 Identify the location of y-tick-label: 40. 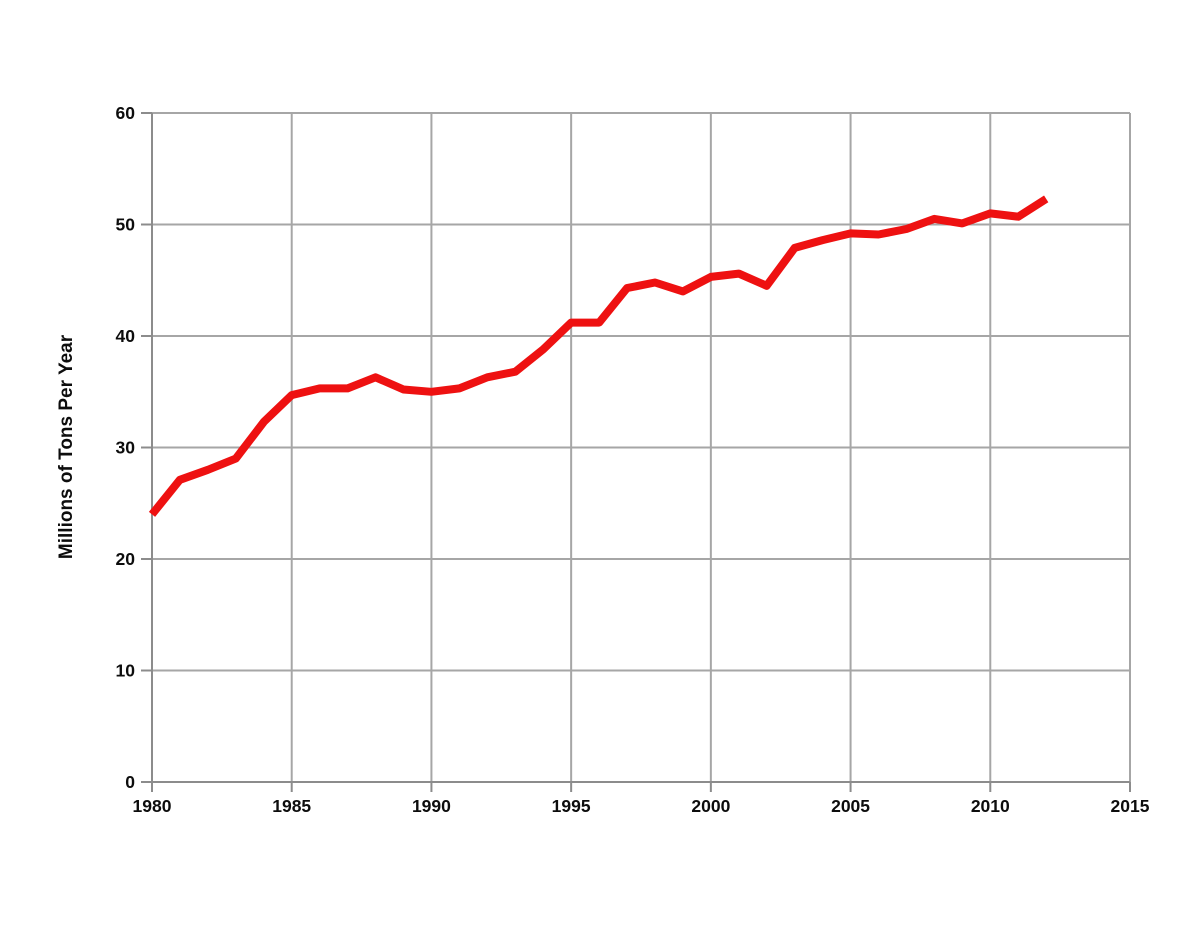
(126, 336).